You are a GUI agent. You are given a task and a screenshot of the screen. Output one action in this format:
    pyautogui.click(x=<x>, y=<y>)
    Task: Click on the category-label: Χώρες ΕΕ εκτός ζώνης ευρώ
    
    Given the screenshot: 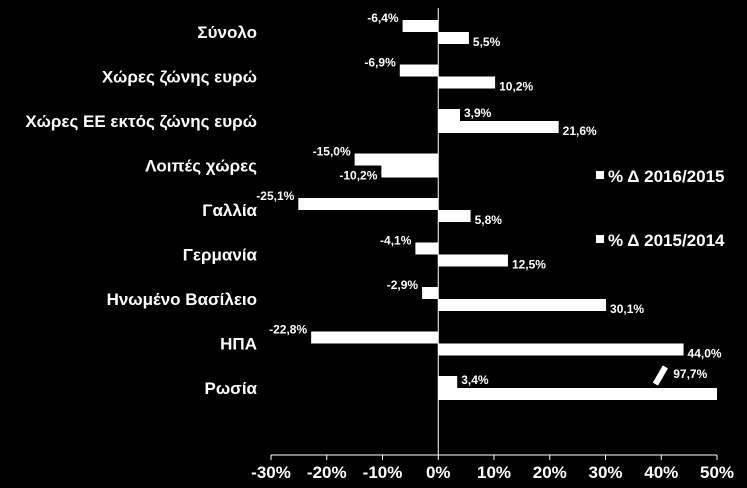 What is the action you would take?
    pyautogui.click(x=141, y=121)
    